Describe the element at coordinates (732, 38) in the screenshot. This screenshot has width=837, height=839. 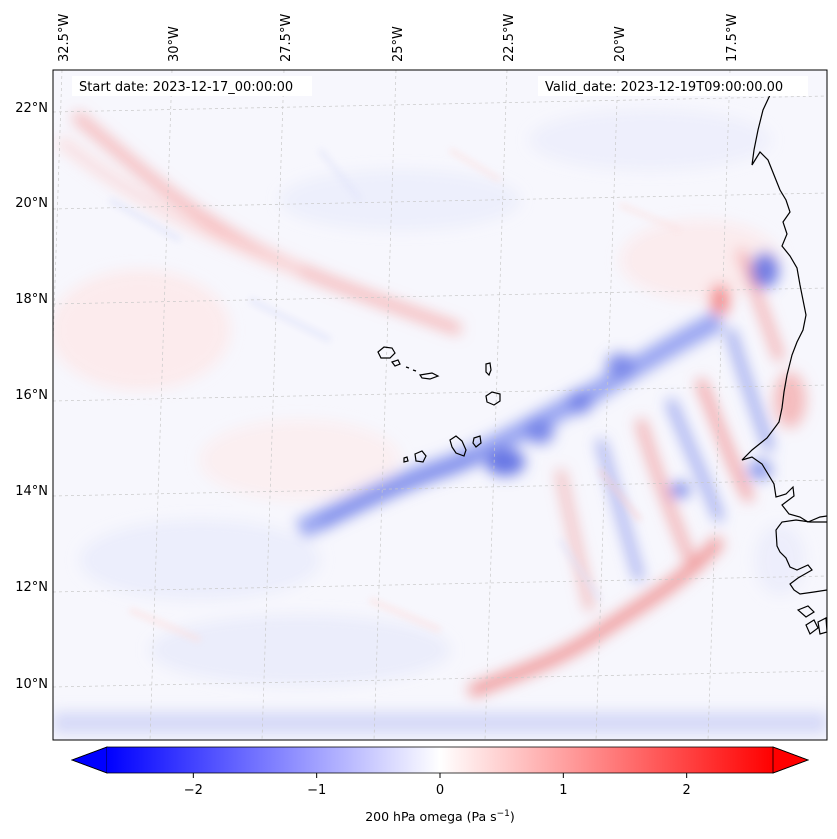
I see `lon-label-17-5w: 17.5°W` at that location.